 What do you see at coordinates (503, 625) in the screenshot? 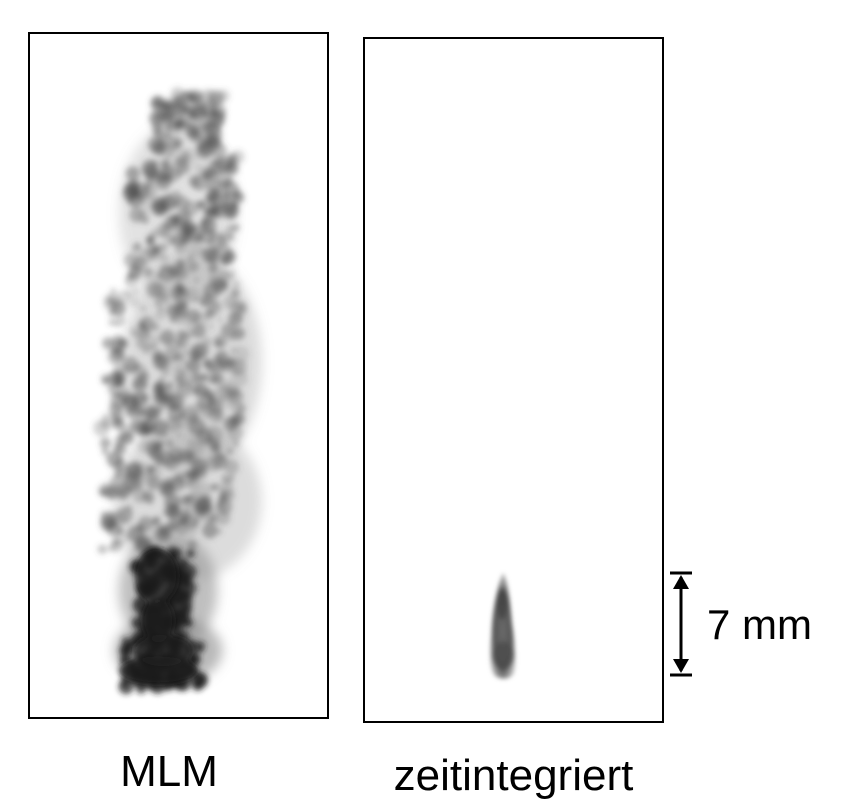
I see `time-integrated-flame-image` at bounding box center [503, 625].